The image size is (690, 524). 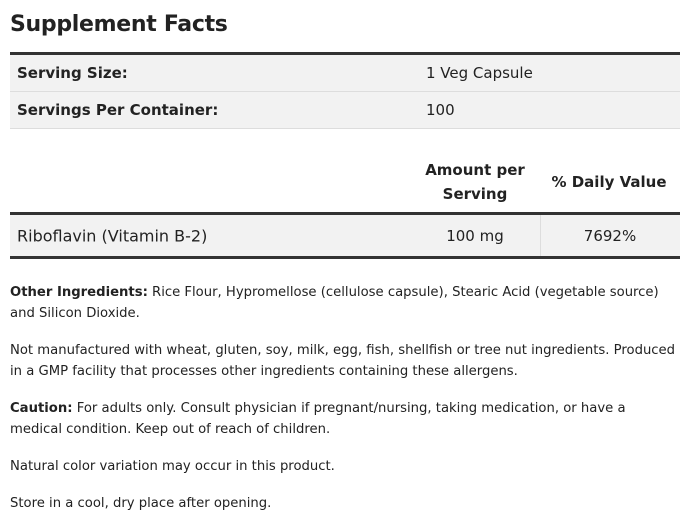 What do you see at coordinates (345, 257) in the screenshot?
I see `bottom-border` at bounding box center [345, 257].